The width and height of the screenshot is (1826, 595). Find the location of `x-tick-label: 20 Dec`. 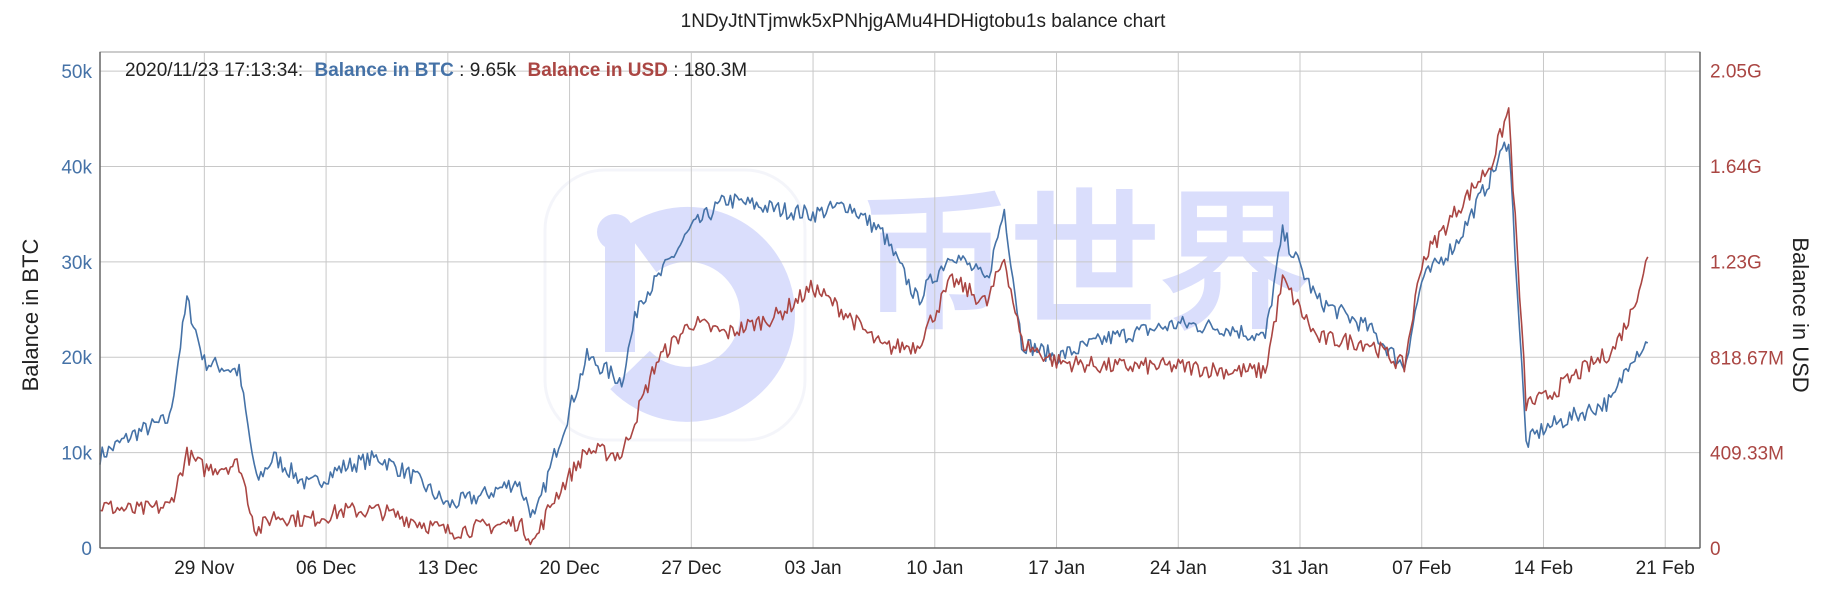

x-tick-label: 20 Dec is located at coordinates (569, 568).